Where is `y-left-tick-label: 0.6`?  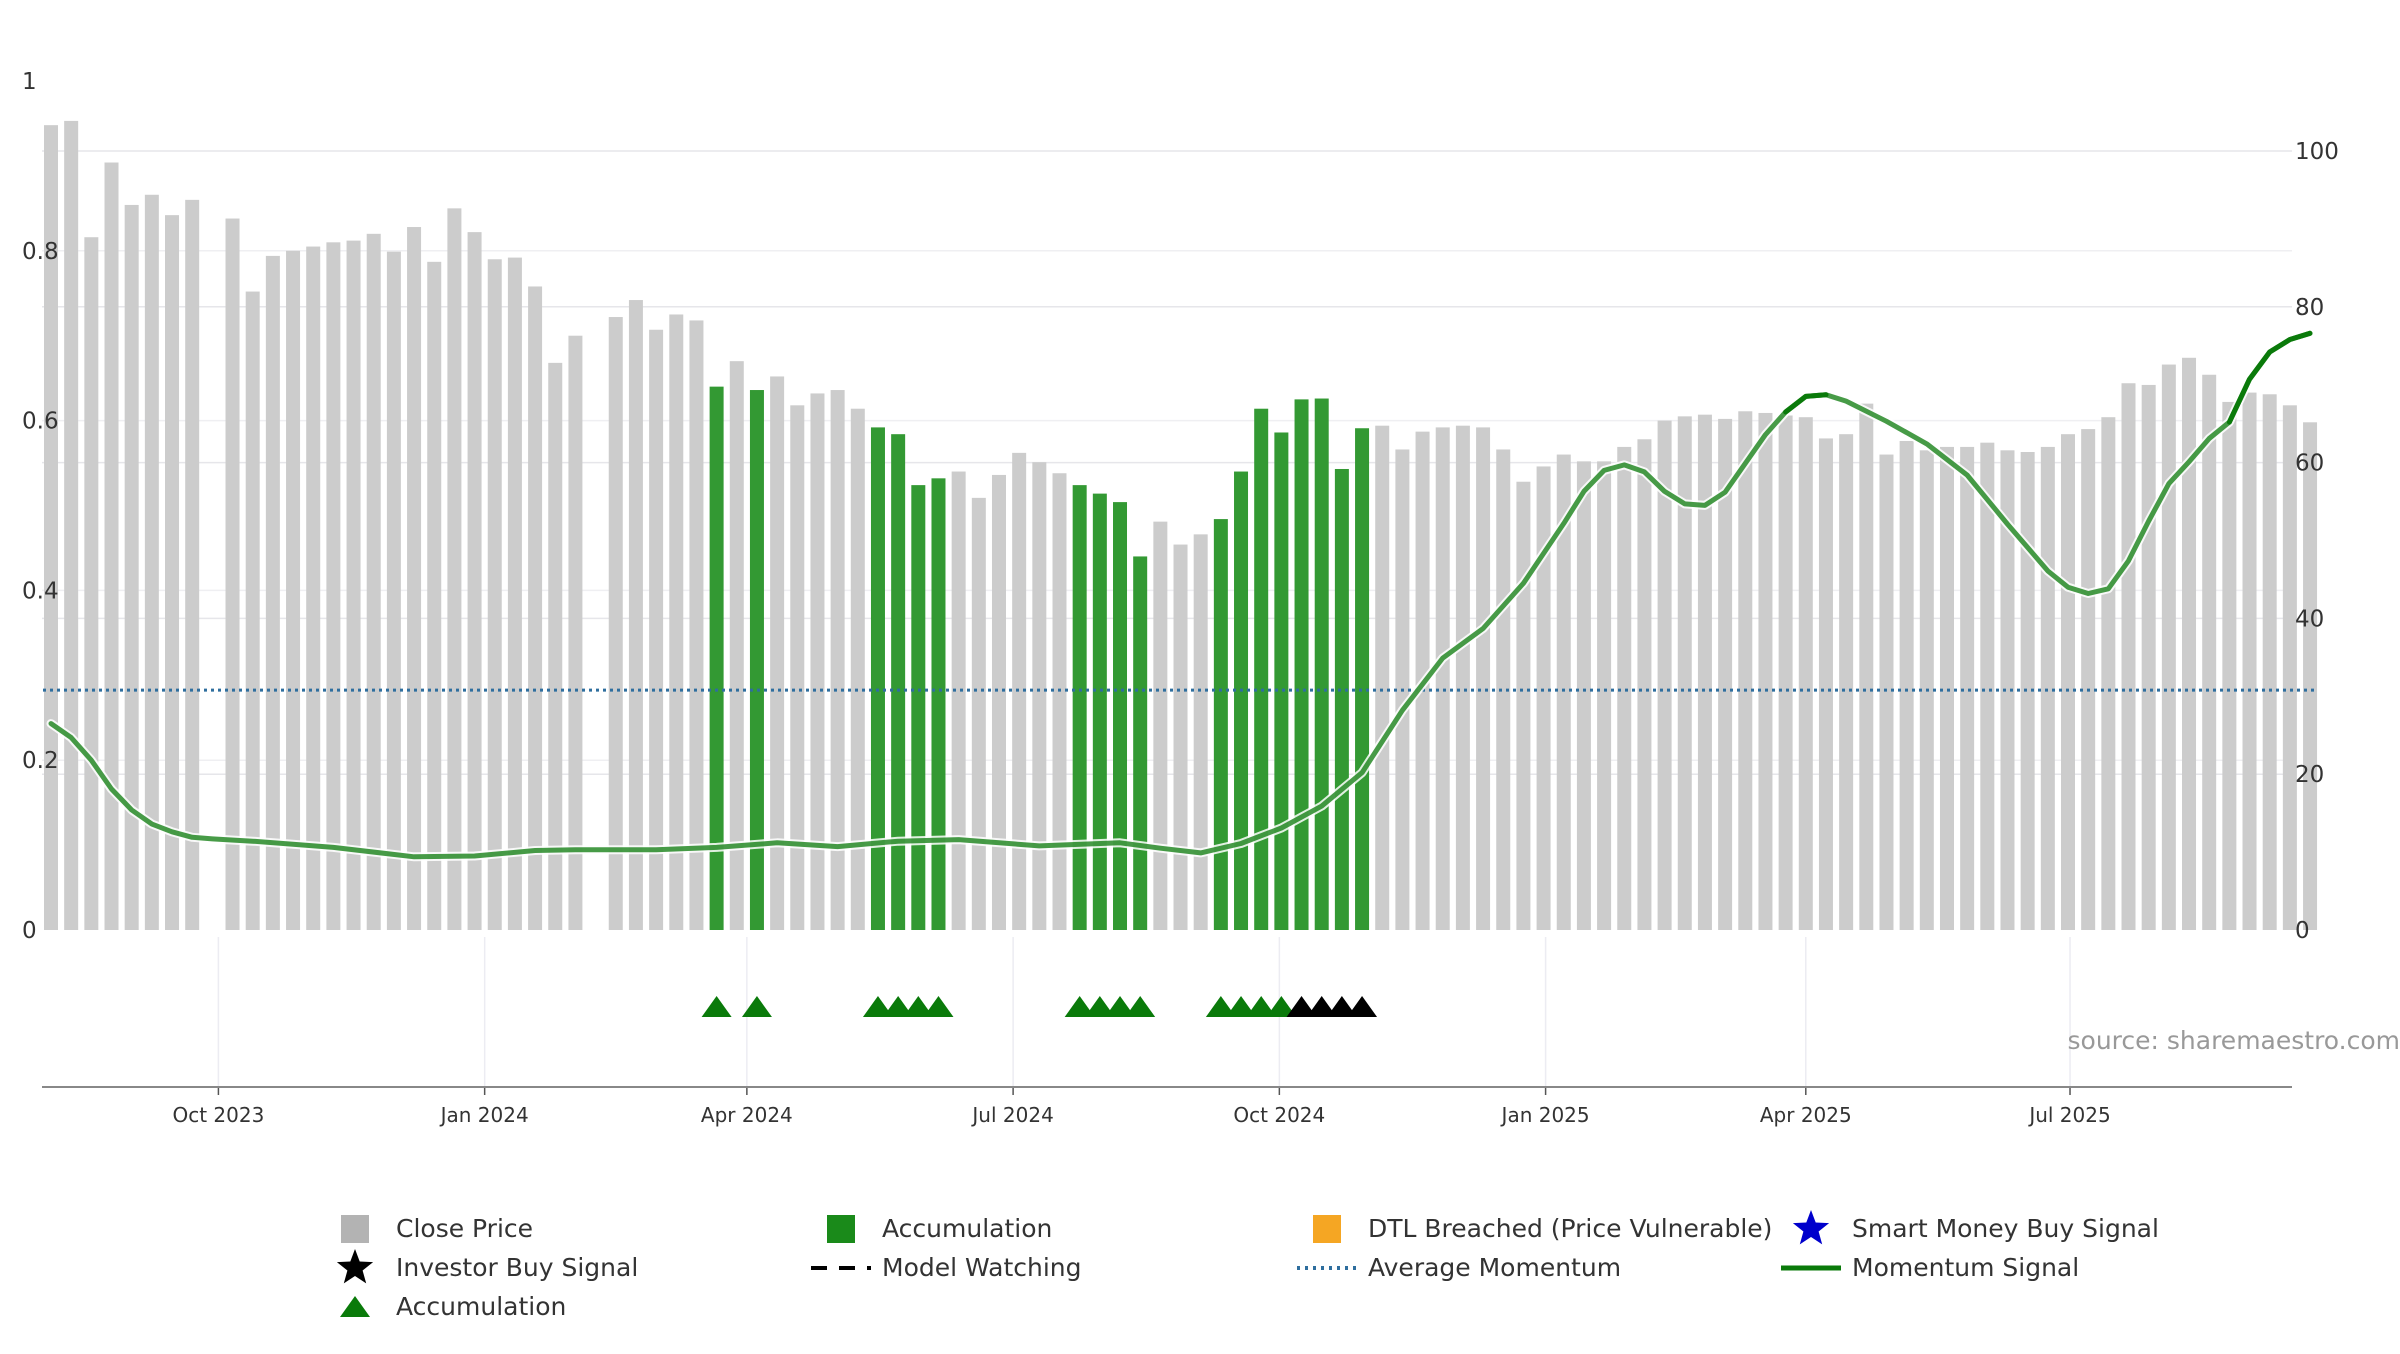 y-left-tick-label: 0.6 is located at coordinates (40, 422).